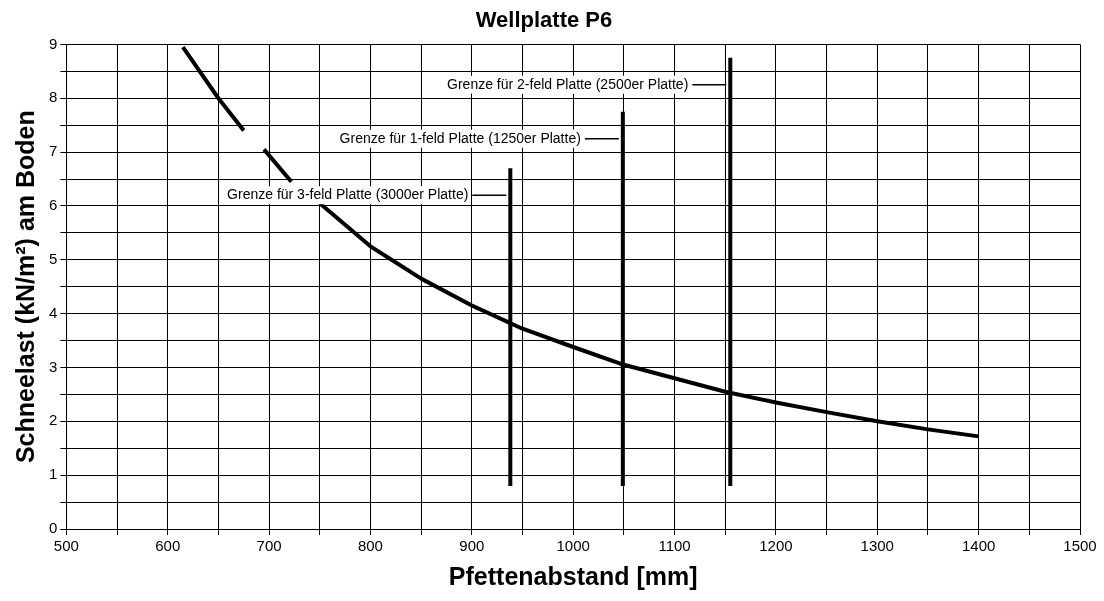  I want to click on y-tick-label: 3, so click(53, 366).